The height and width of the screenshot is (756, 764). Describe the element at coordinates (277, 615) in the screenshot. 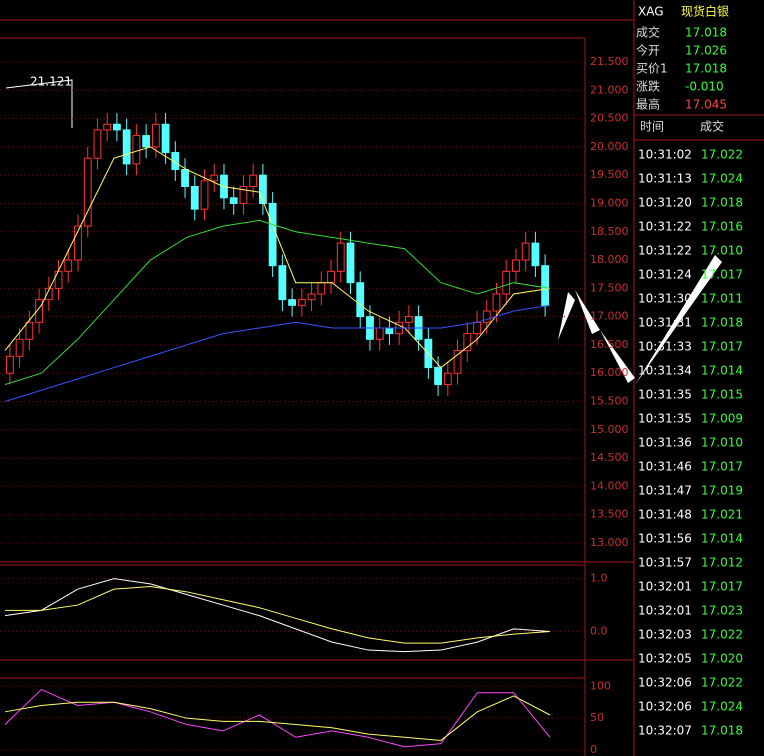

I see `macd-line` at that location.